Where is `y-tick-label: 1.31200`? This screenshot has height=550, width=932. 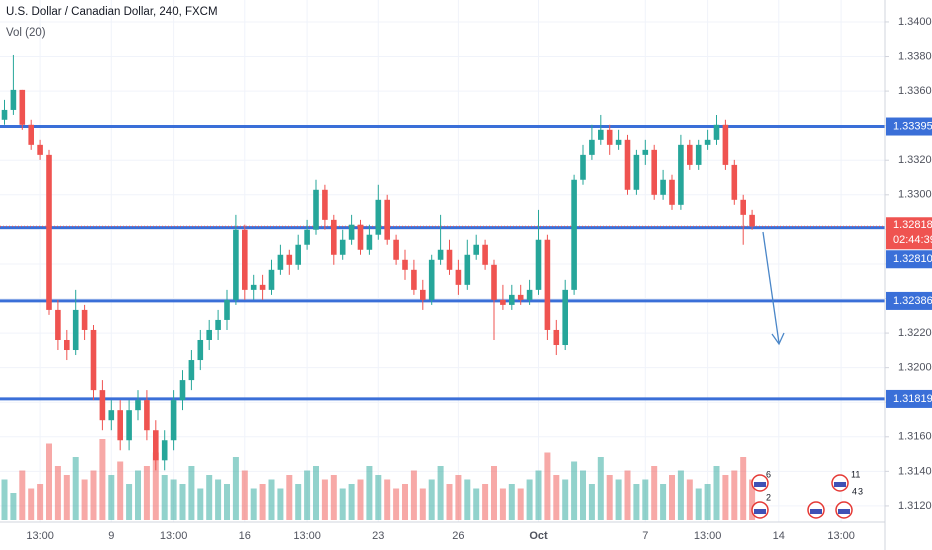 y-tick-label: 1.31200 is located at coordinates (915, 506).